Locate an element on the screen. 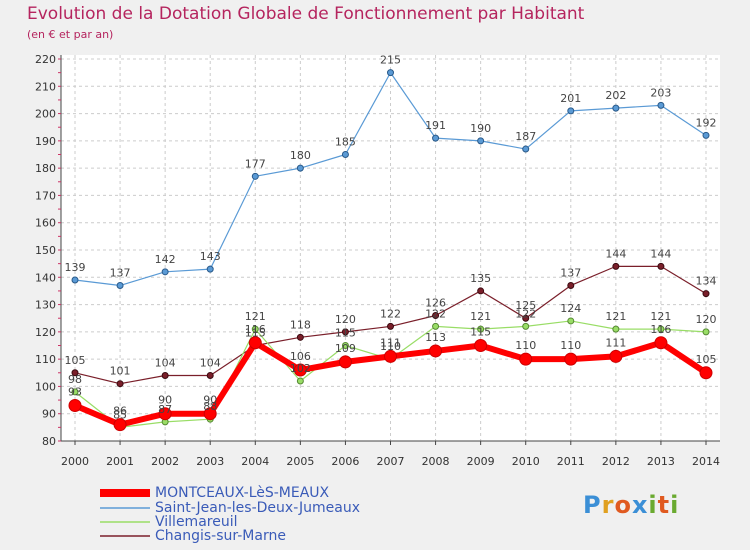  data-label-2: 102 is located at coordinates (300, 368).